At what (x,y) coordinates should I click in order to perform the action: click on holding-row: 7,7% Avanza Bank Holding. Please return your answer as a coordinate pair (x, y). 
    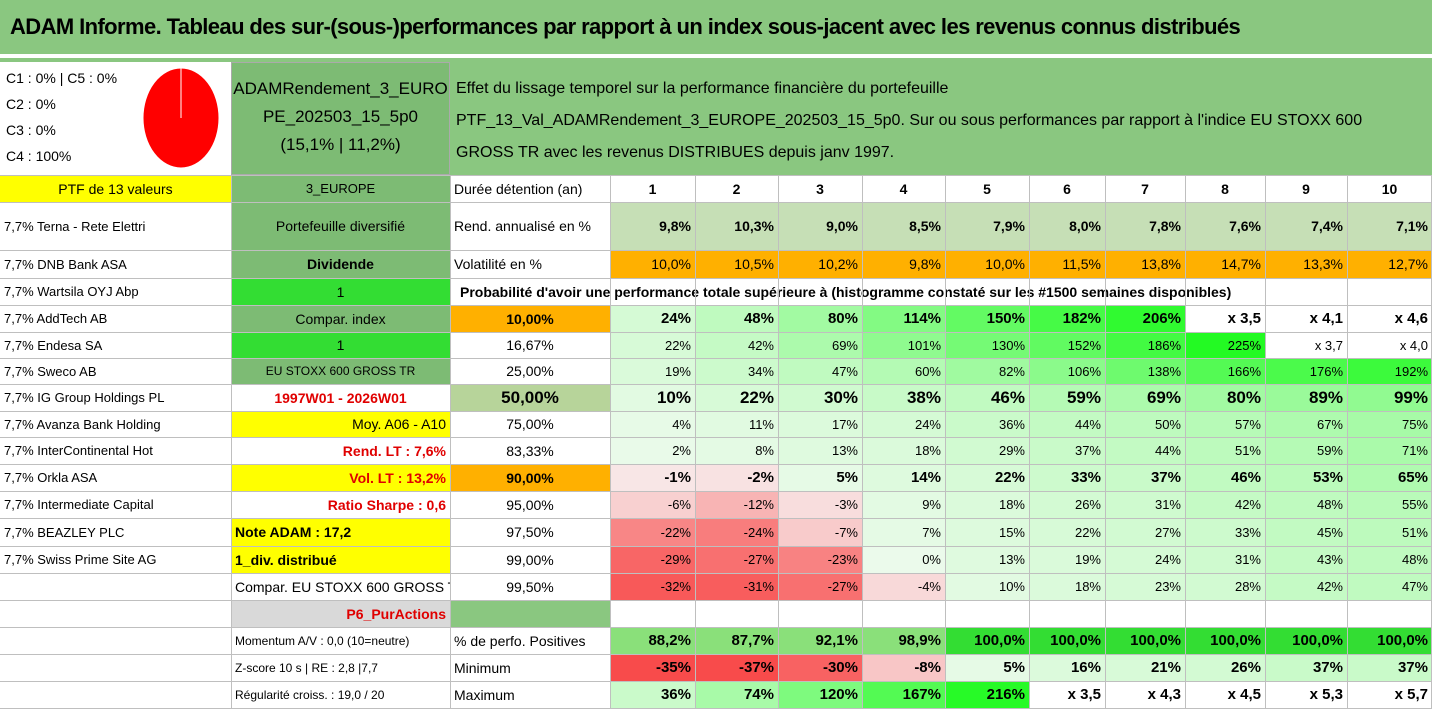
    Looking at the image, I should click on (82, 424).